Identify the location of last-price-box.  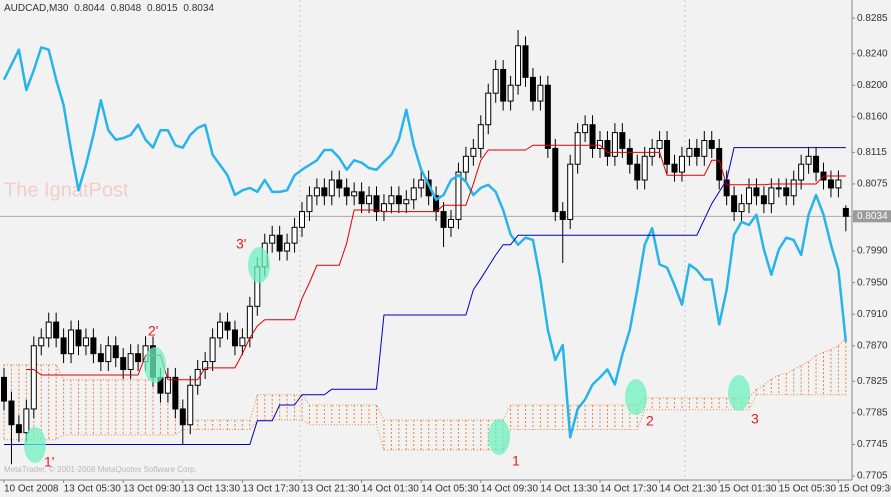
(872, 216).